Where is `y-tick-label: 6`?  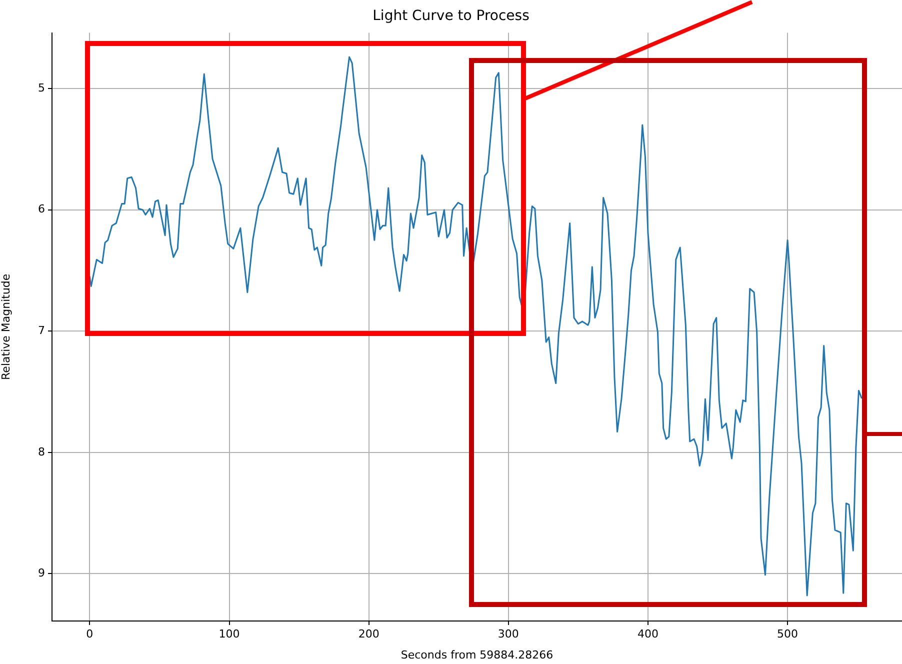
y-tick-label: 6 is located at coordinates (41, 209).